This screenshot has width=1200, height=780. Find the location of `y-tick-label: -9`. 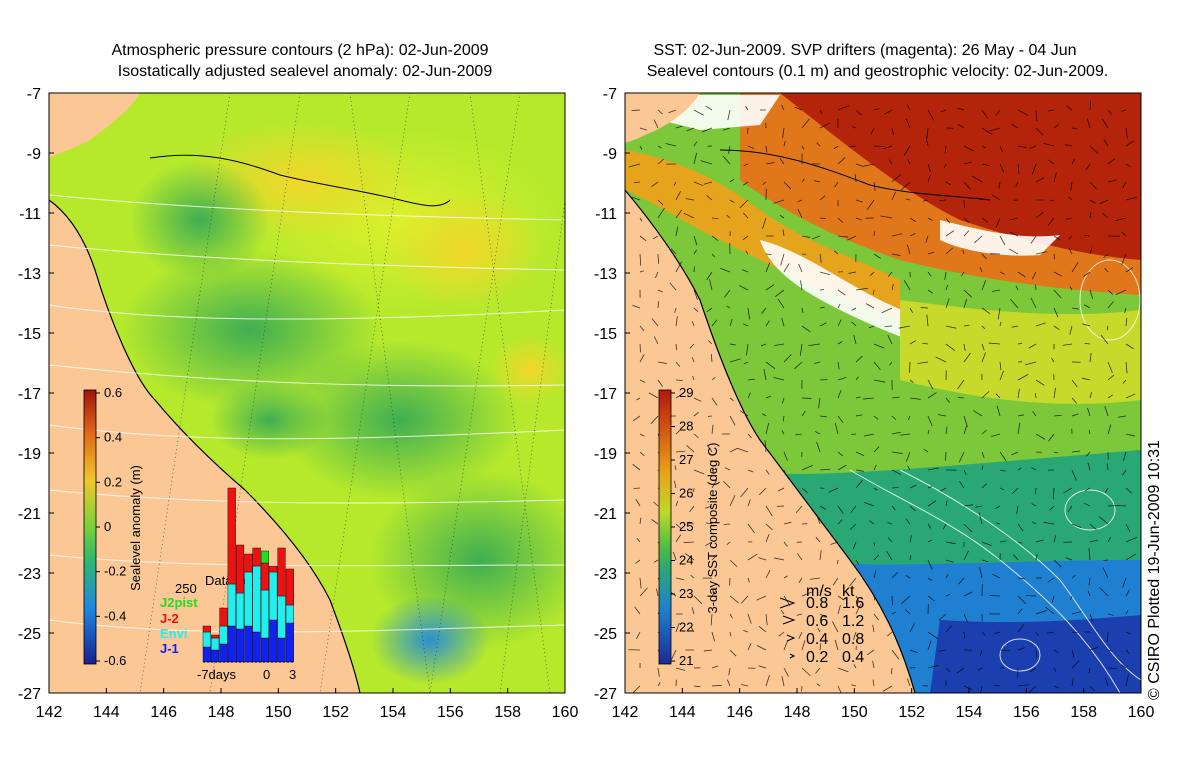

y-tick-label: -9 is located at coordinates (610, 154).